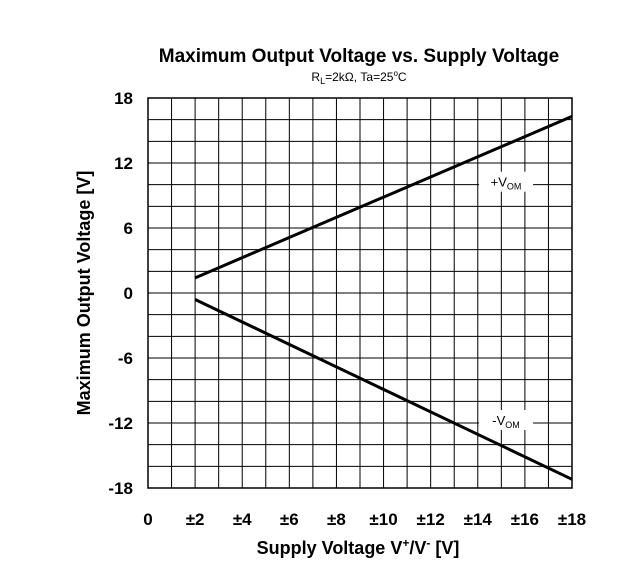 This screenshot has height=574, width=638. I want to click on y-tick-label: 0, so click(128, 293).